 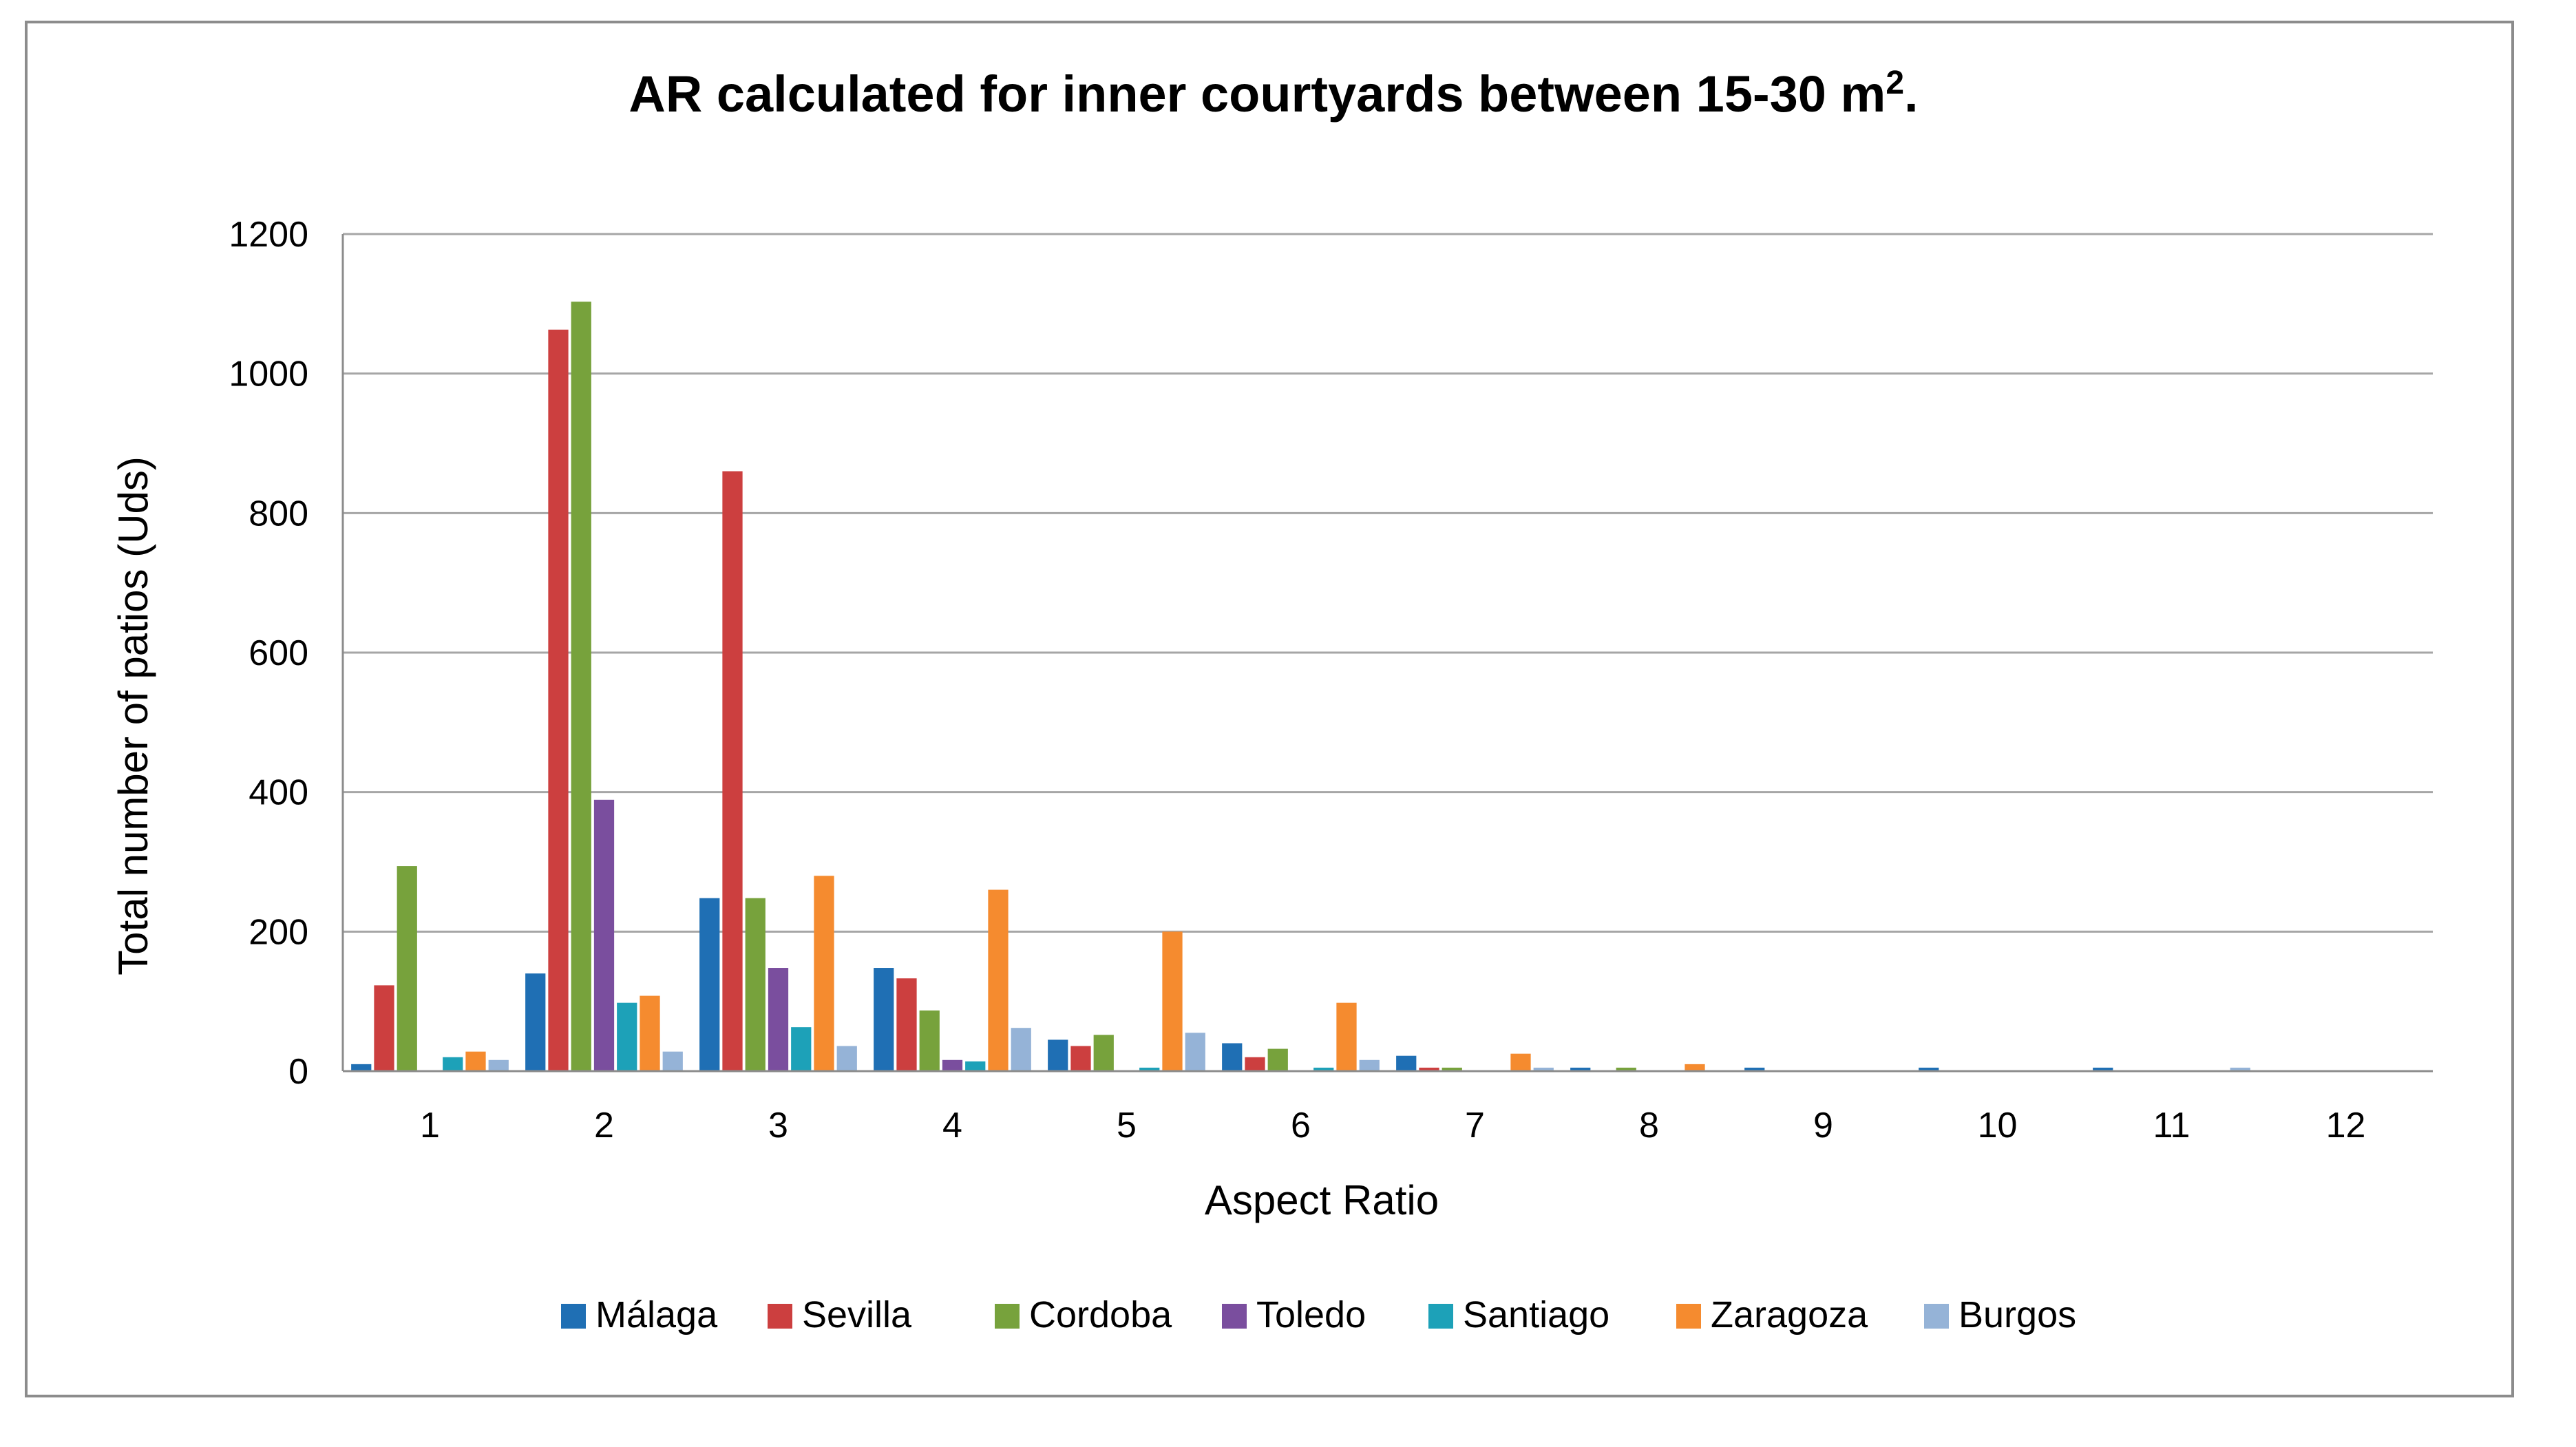 What do you see at coordinates (279, 514) in the screenshot?
I see `y-tick-label-800: 800` at bounding box center [279, 514].